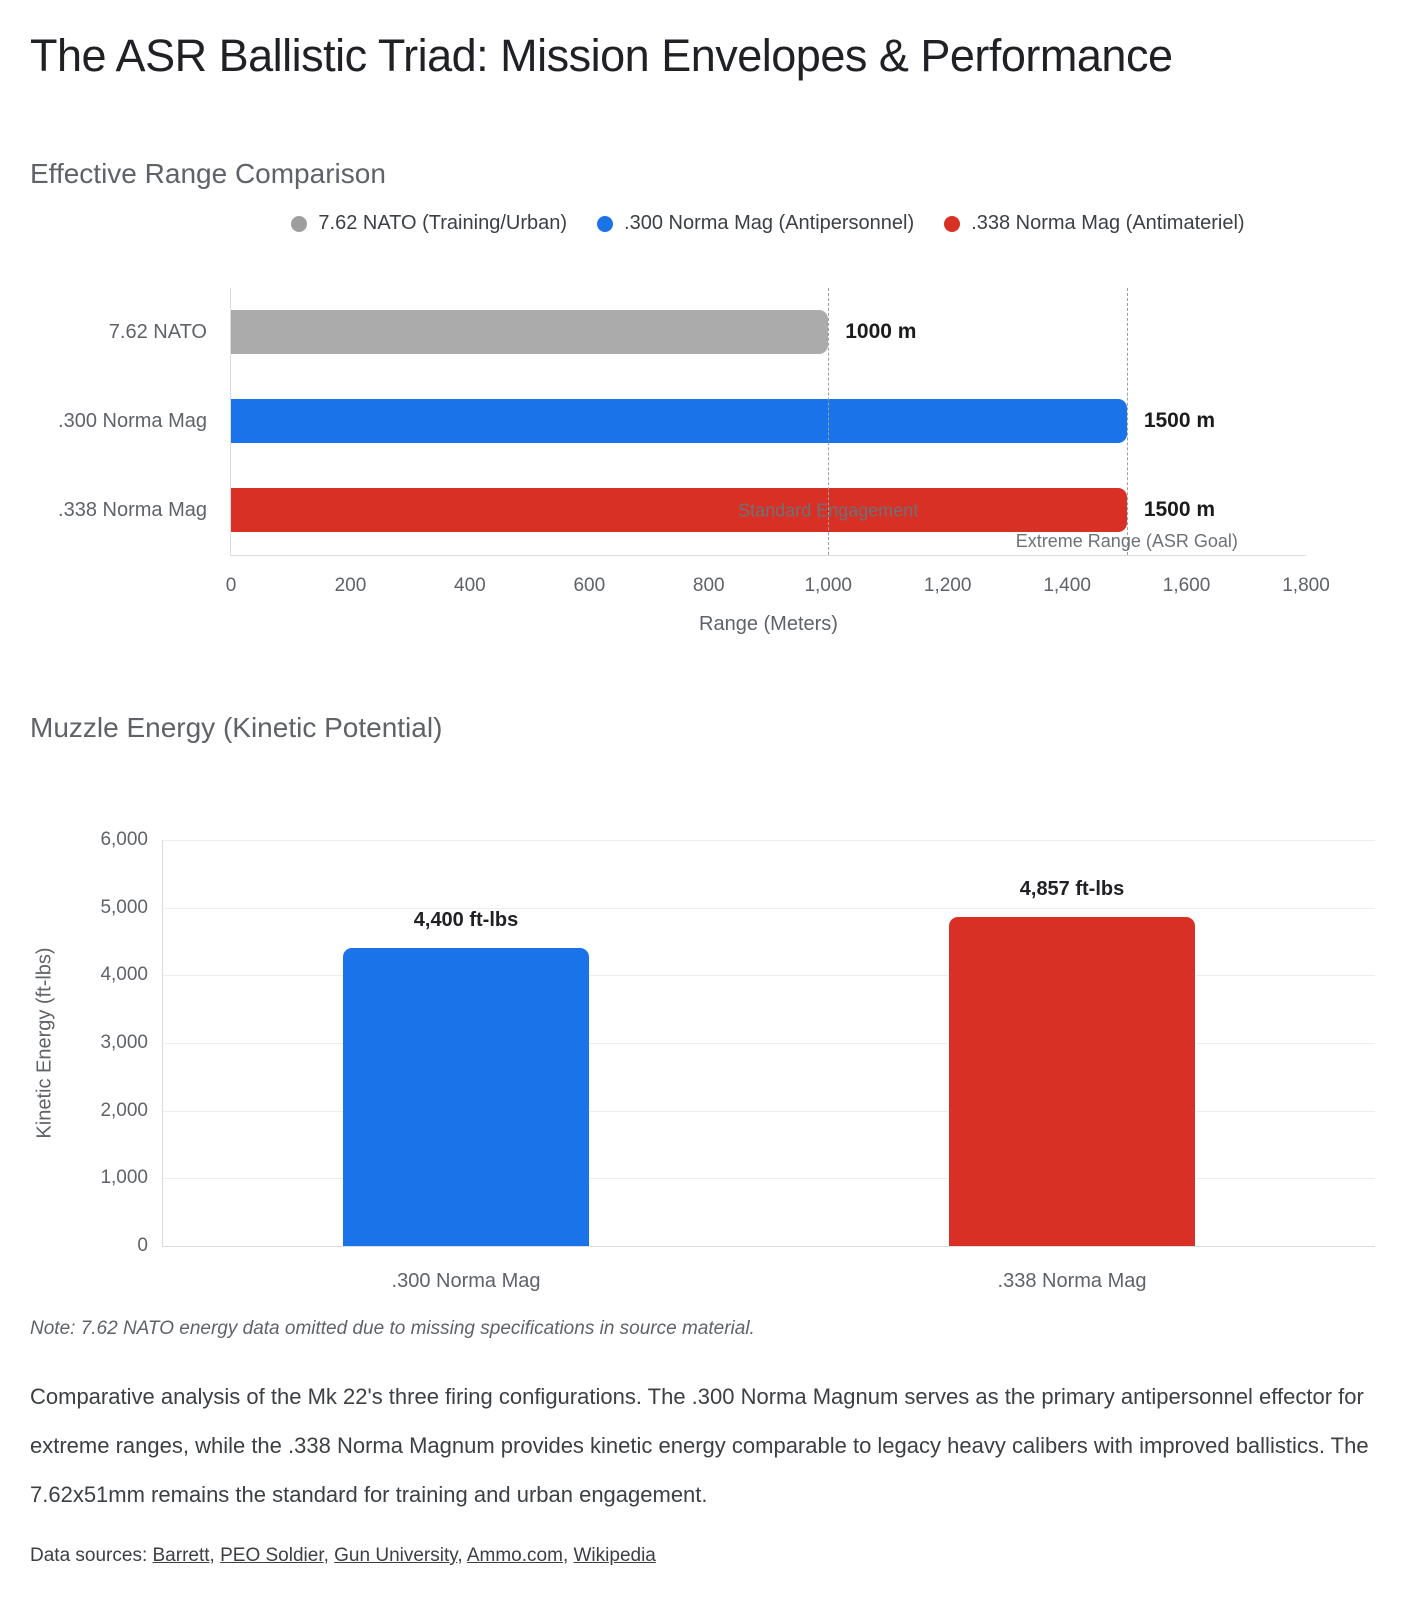 This screenshot has height=1600, width=1425. Describe the element at coordinates (350, 585) in the screenshot. I see `range-x-tick: 200` at that location.